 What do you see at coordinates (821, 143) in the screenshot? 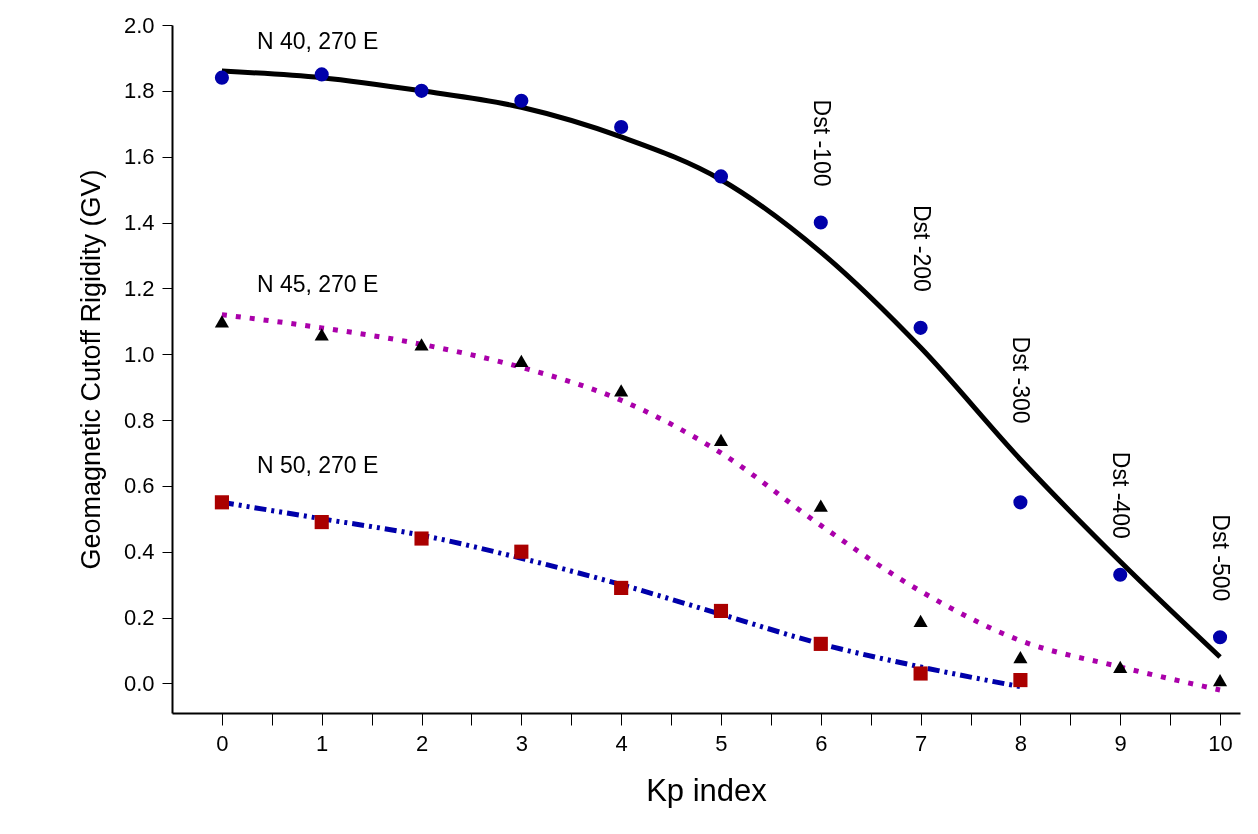
I see `annotation: Dst -100` at bounding box center [821, 143].